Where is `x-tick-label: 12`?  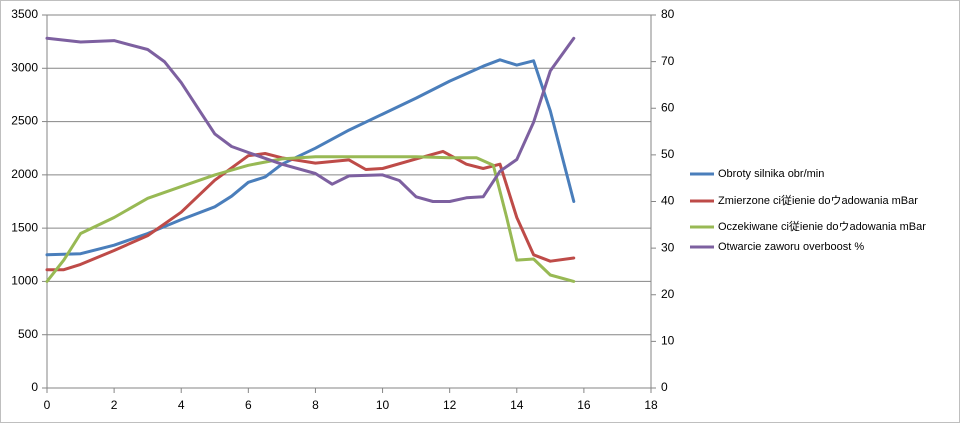 x-tick-label: 12 is located at coordinates (450, 405).